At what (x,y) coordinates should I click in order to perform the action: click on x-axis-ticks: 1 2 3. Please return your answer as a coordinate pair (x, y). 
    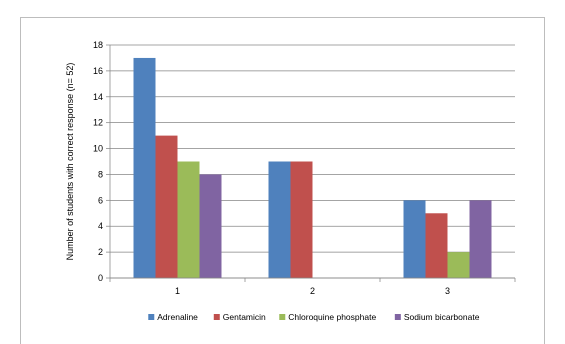
    Looking at the image, I should click on (312, 286).